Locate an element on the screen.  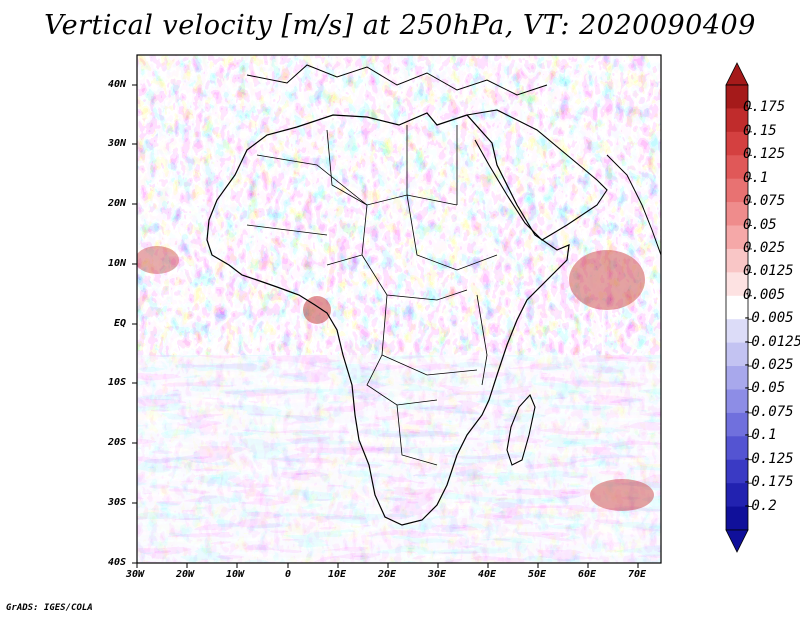
lon-label: 70E is located at coordinates (637, 574).